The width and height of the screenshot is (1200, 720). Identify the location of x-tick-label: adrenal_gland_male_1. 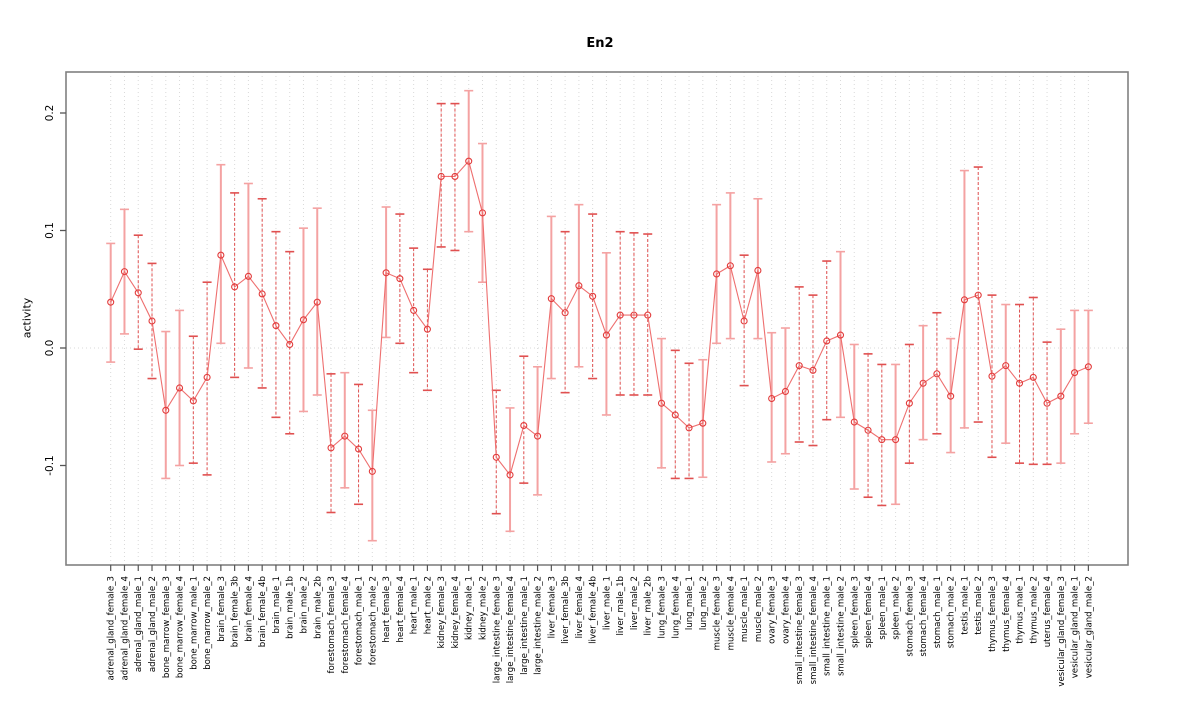
(139, 624).